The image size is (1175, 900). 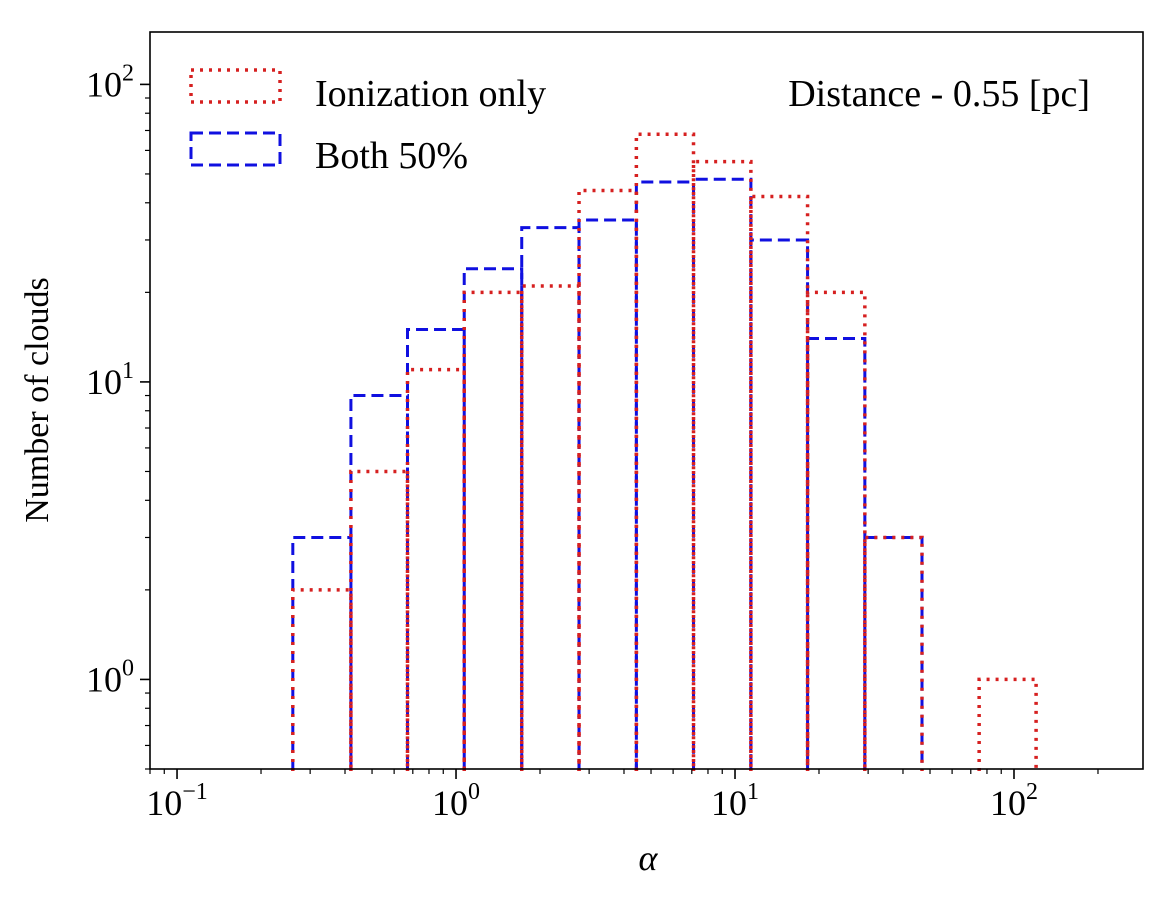 What do you see at coordinates (430, 94) in the screenshot?
I see `legend-label-ionization-only: Ionization only` at bounding box center [430, 94].